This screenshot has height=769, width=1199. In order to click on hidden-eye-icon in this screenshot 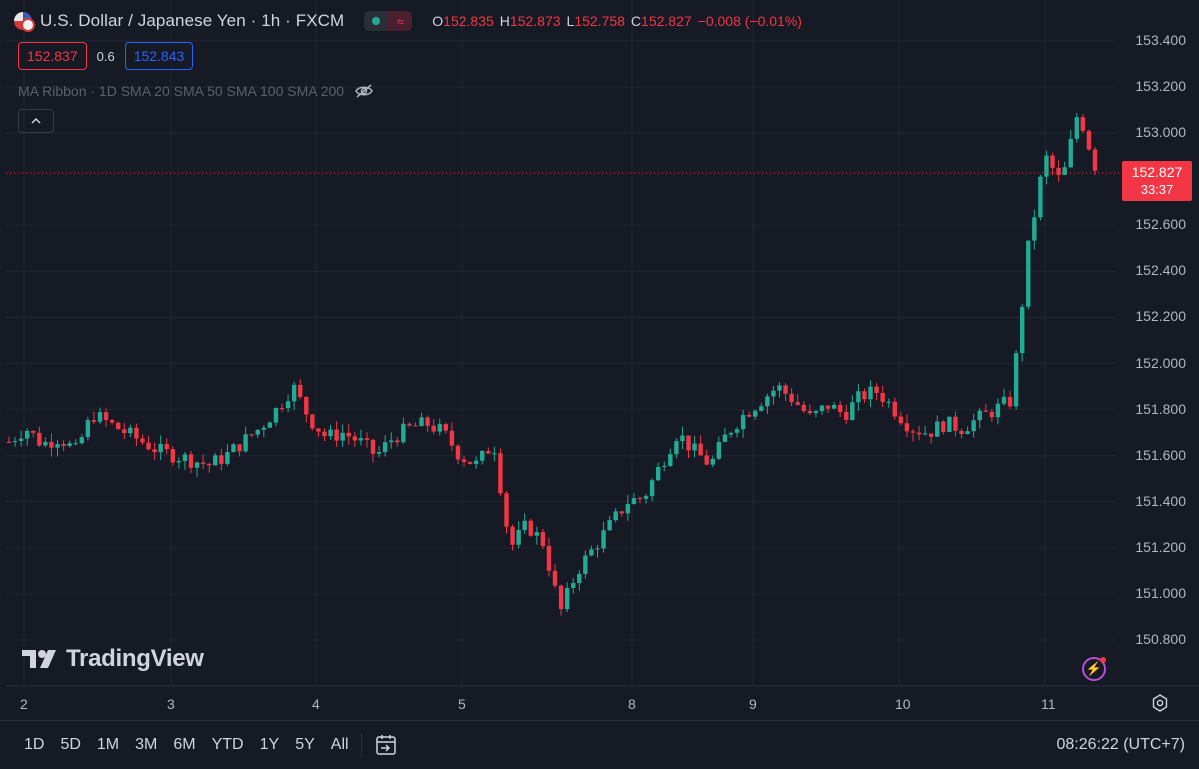, I will do `click(364, 91)`.